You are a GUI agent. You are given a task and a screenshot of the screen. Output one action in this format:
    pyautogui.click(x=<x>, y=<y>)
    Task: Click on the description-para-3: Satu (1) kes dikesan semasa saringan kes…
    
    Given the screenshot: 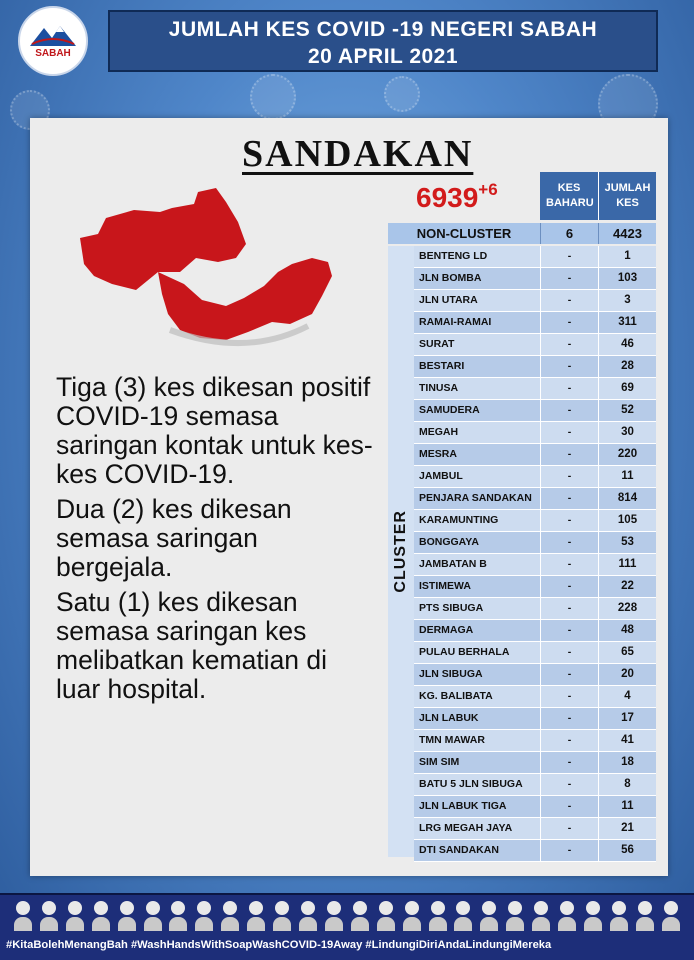 What is the action you would take?
    pyautogui.click(x=192, y=645)
    